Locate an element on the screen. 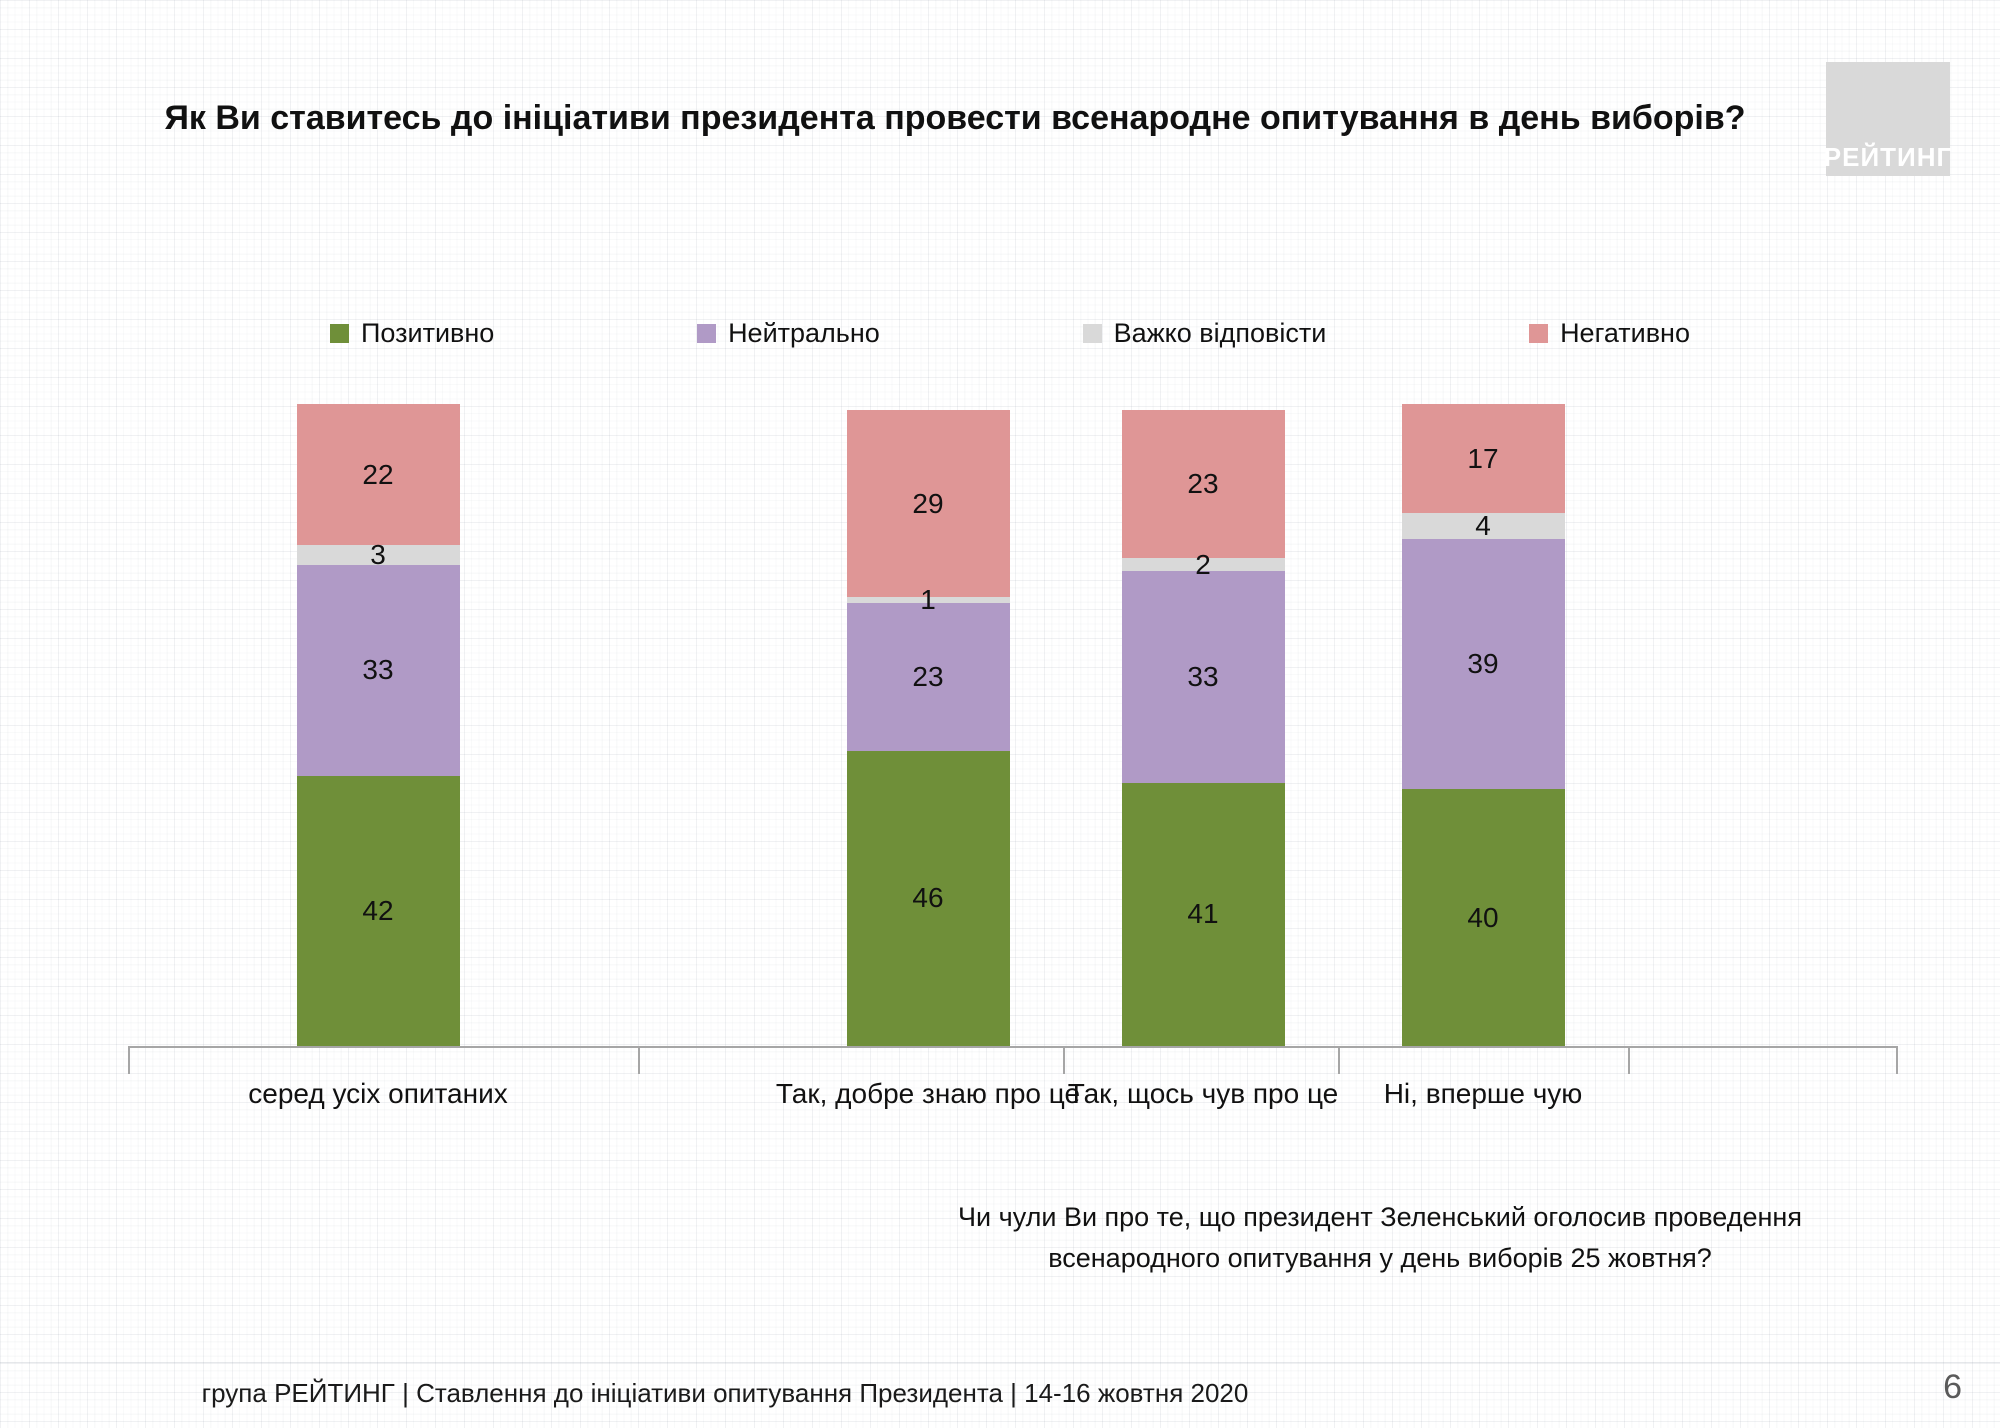 Image resolution: width=2000 pixels, height=1428 pixels. category-label: серед усіх опитаних is located at coordinates (378, 1093).